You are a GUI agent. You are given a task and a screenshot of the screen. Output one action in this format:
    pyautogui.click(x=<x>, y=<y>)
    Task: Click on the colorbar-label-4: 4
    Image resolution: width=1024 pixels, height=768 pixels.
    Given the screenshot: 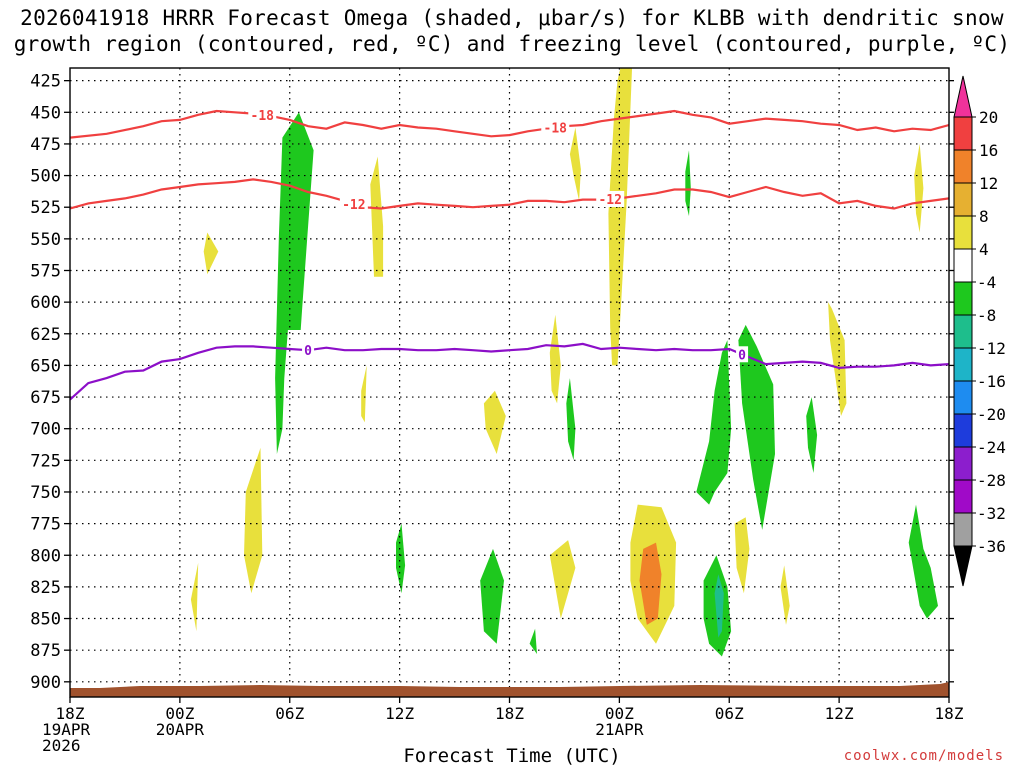 What is the action you would take?
    pyautogui.click(x=984, y=249)
    